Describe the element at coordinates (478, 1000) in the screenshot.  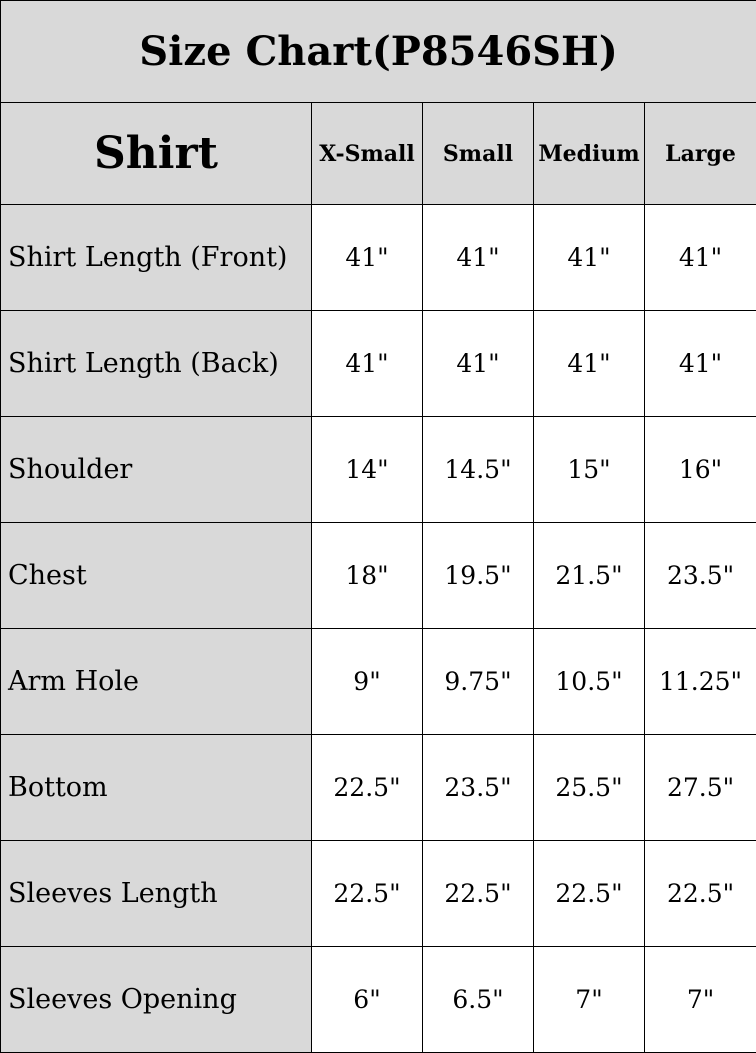
I see `measurement-value: 6.5"` at that location.